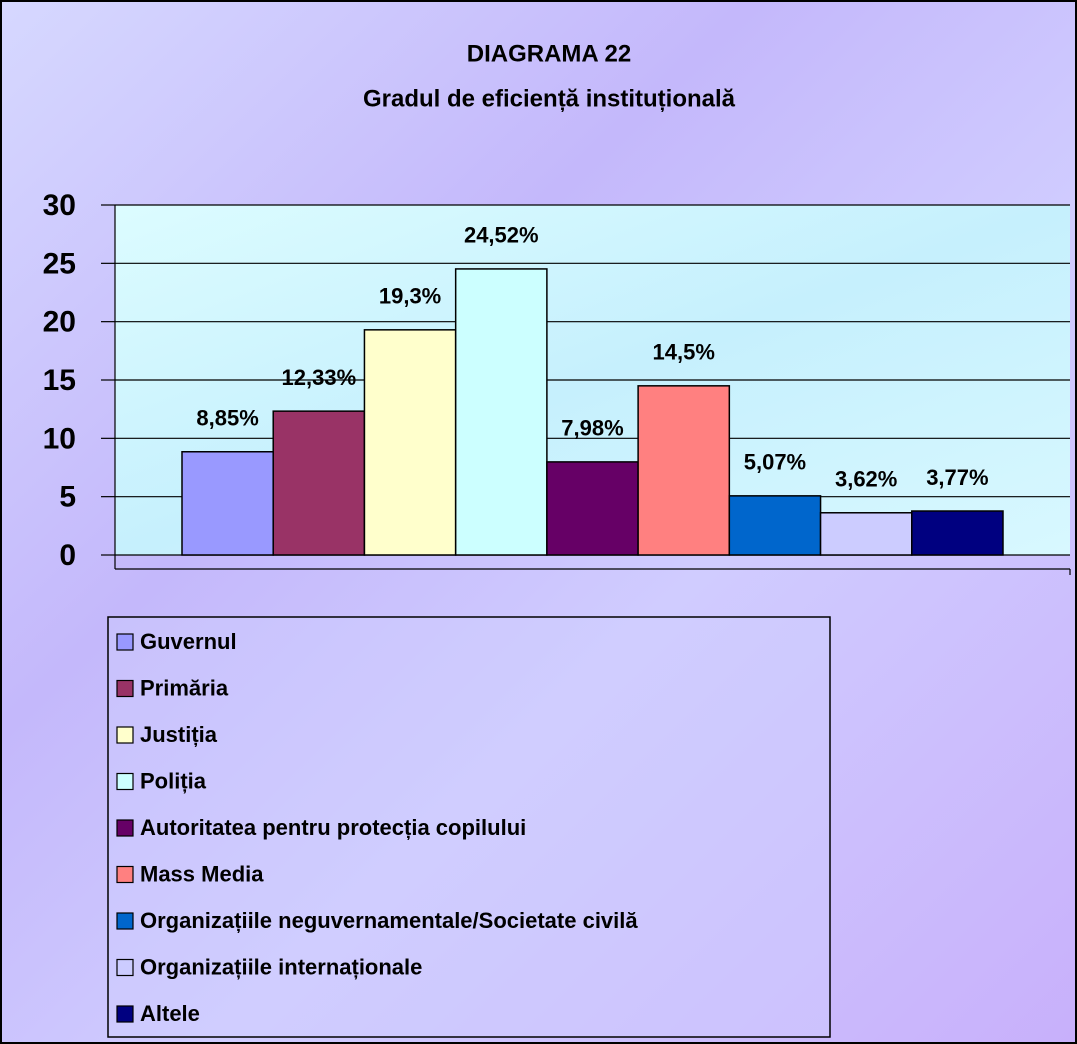 The image size is (1077, 1044). What do you see at coordinates (957, 477) in the screenshot?
I see `value-label: 3,77%` at bounding box center [957, 477].